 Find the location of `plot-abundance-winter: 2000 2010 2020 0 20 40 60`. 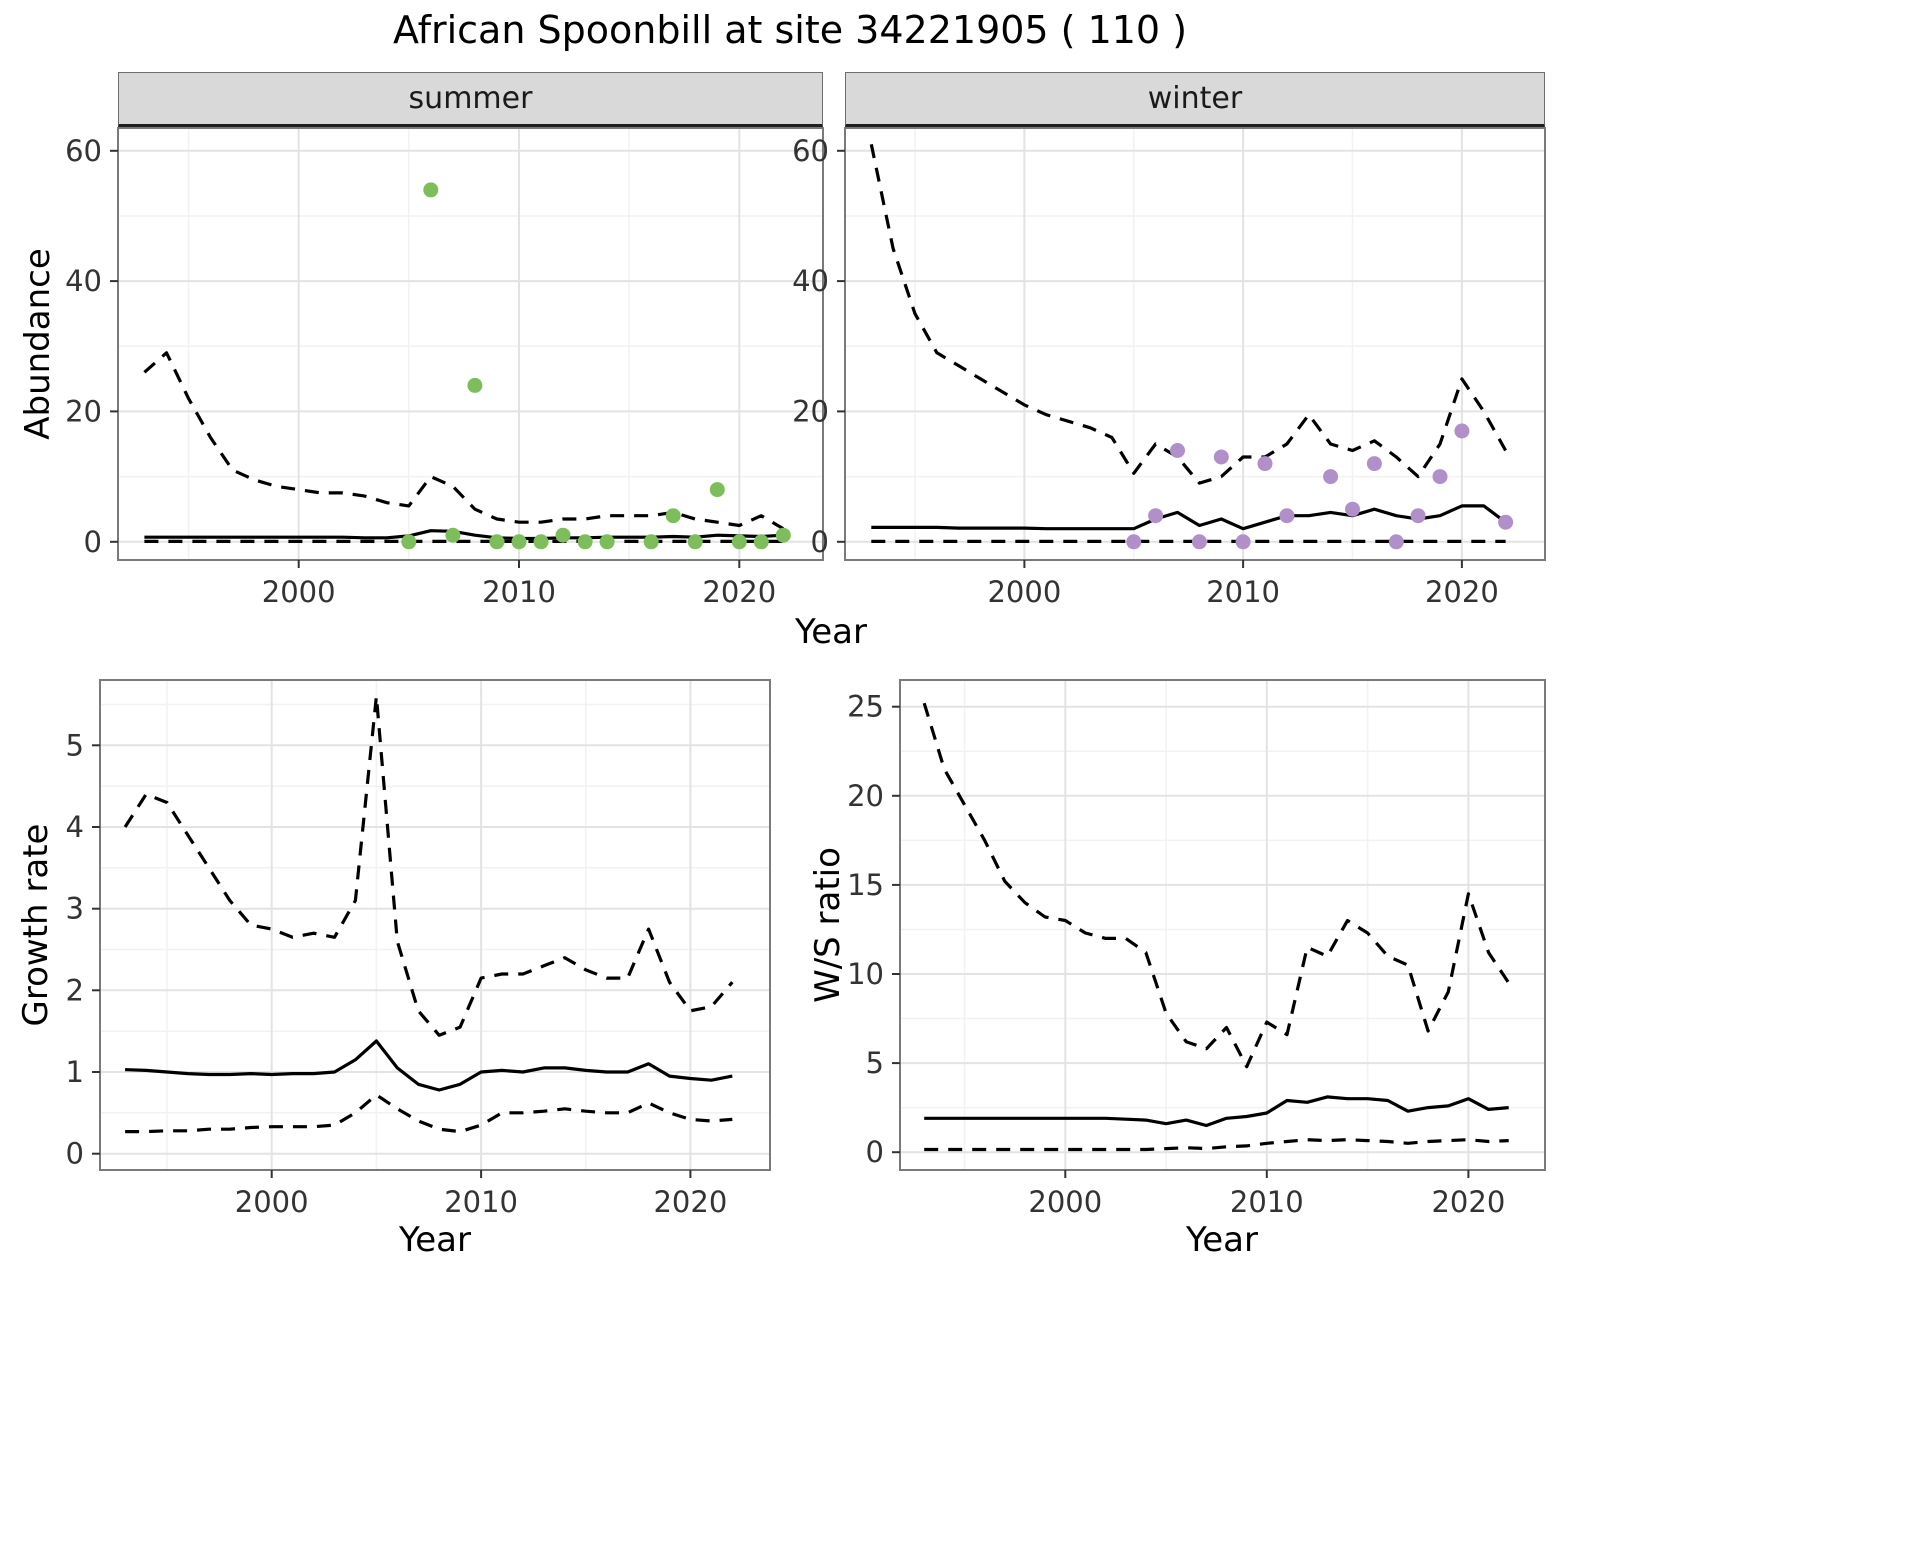

plot-abundance-winter: 2000 2010 2020 0 20 40 60 is located at coordinates (1169, 368).